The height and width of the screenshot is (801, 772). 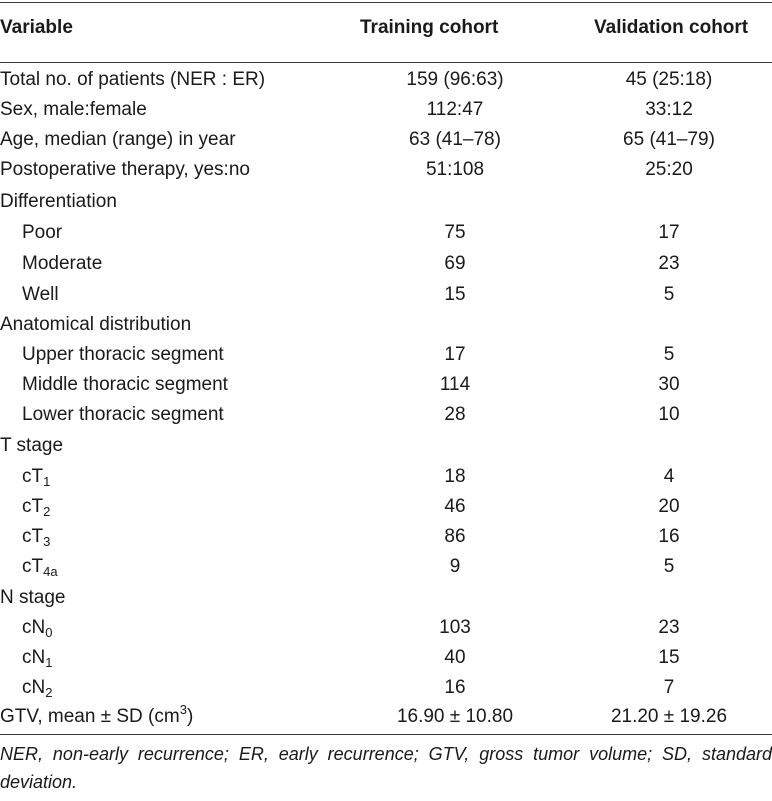 I want to click on training-value: 159 (96:63), so click(x=455, y=79).